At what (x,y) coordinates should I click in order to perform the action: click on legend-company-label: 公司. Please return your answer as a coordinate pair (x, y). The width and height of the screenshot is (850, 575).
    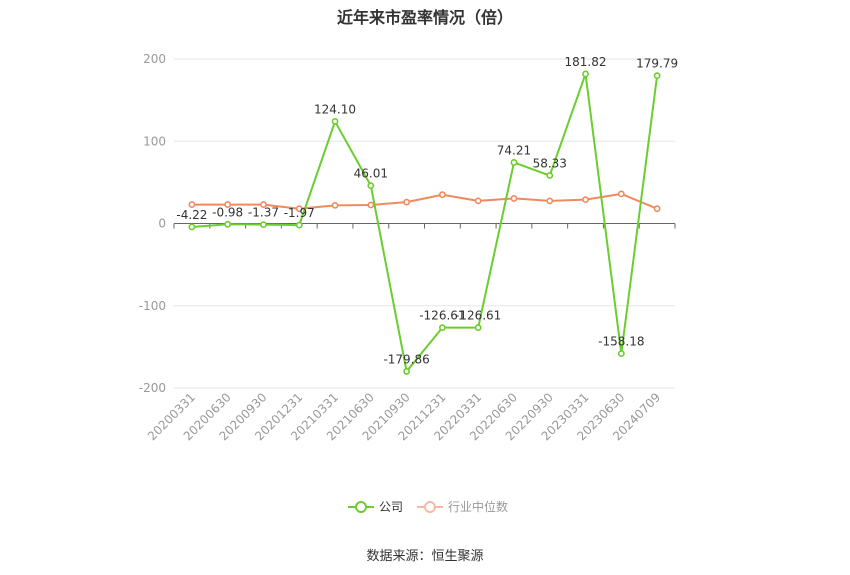
    Looking at the image, I should click on (391, 507).